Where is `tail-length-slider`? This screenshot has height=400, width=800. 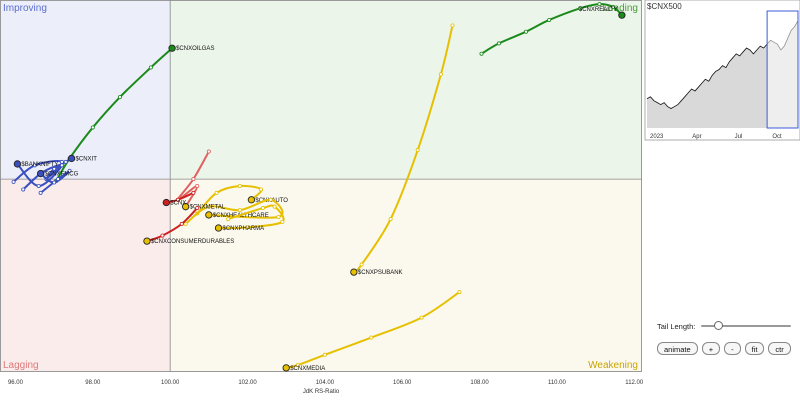 tail-length-slider is located at coordinates (746, 326).